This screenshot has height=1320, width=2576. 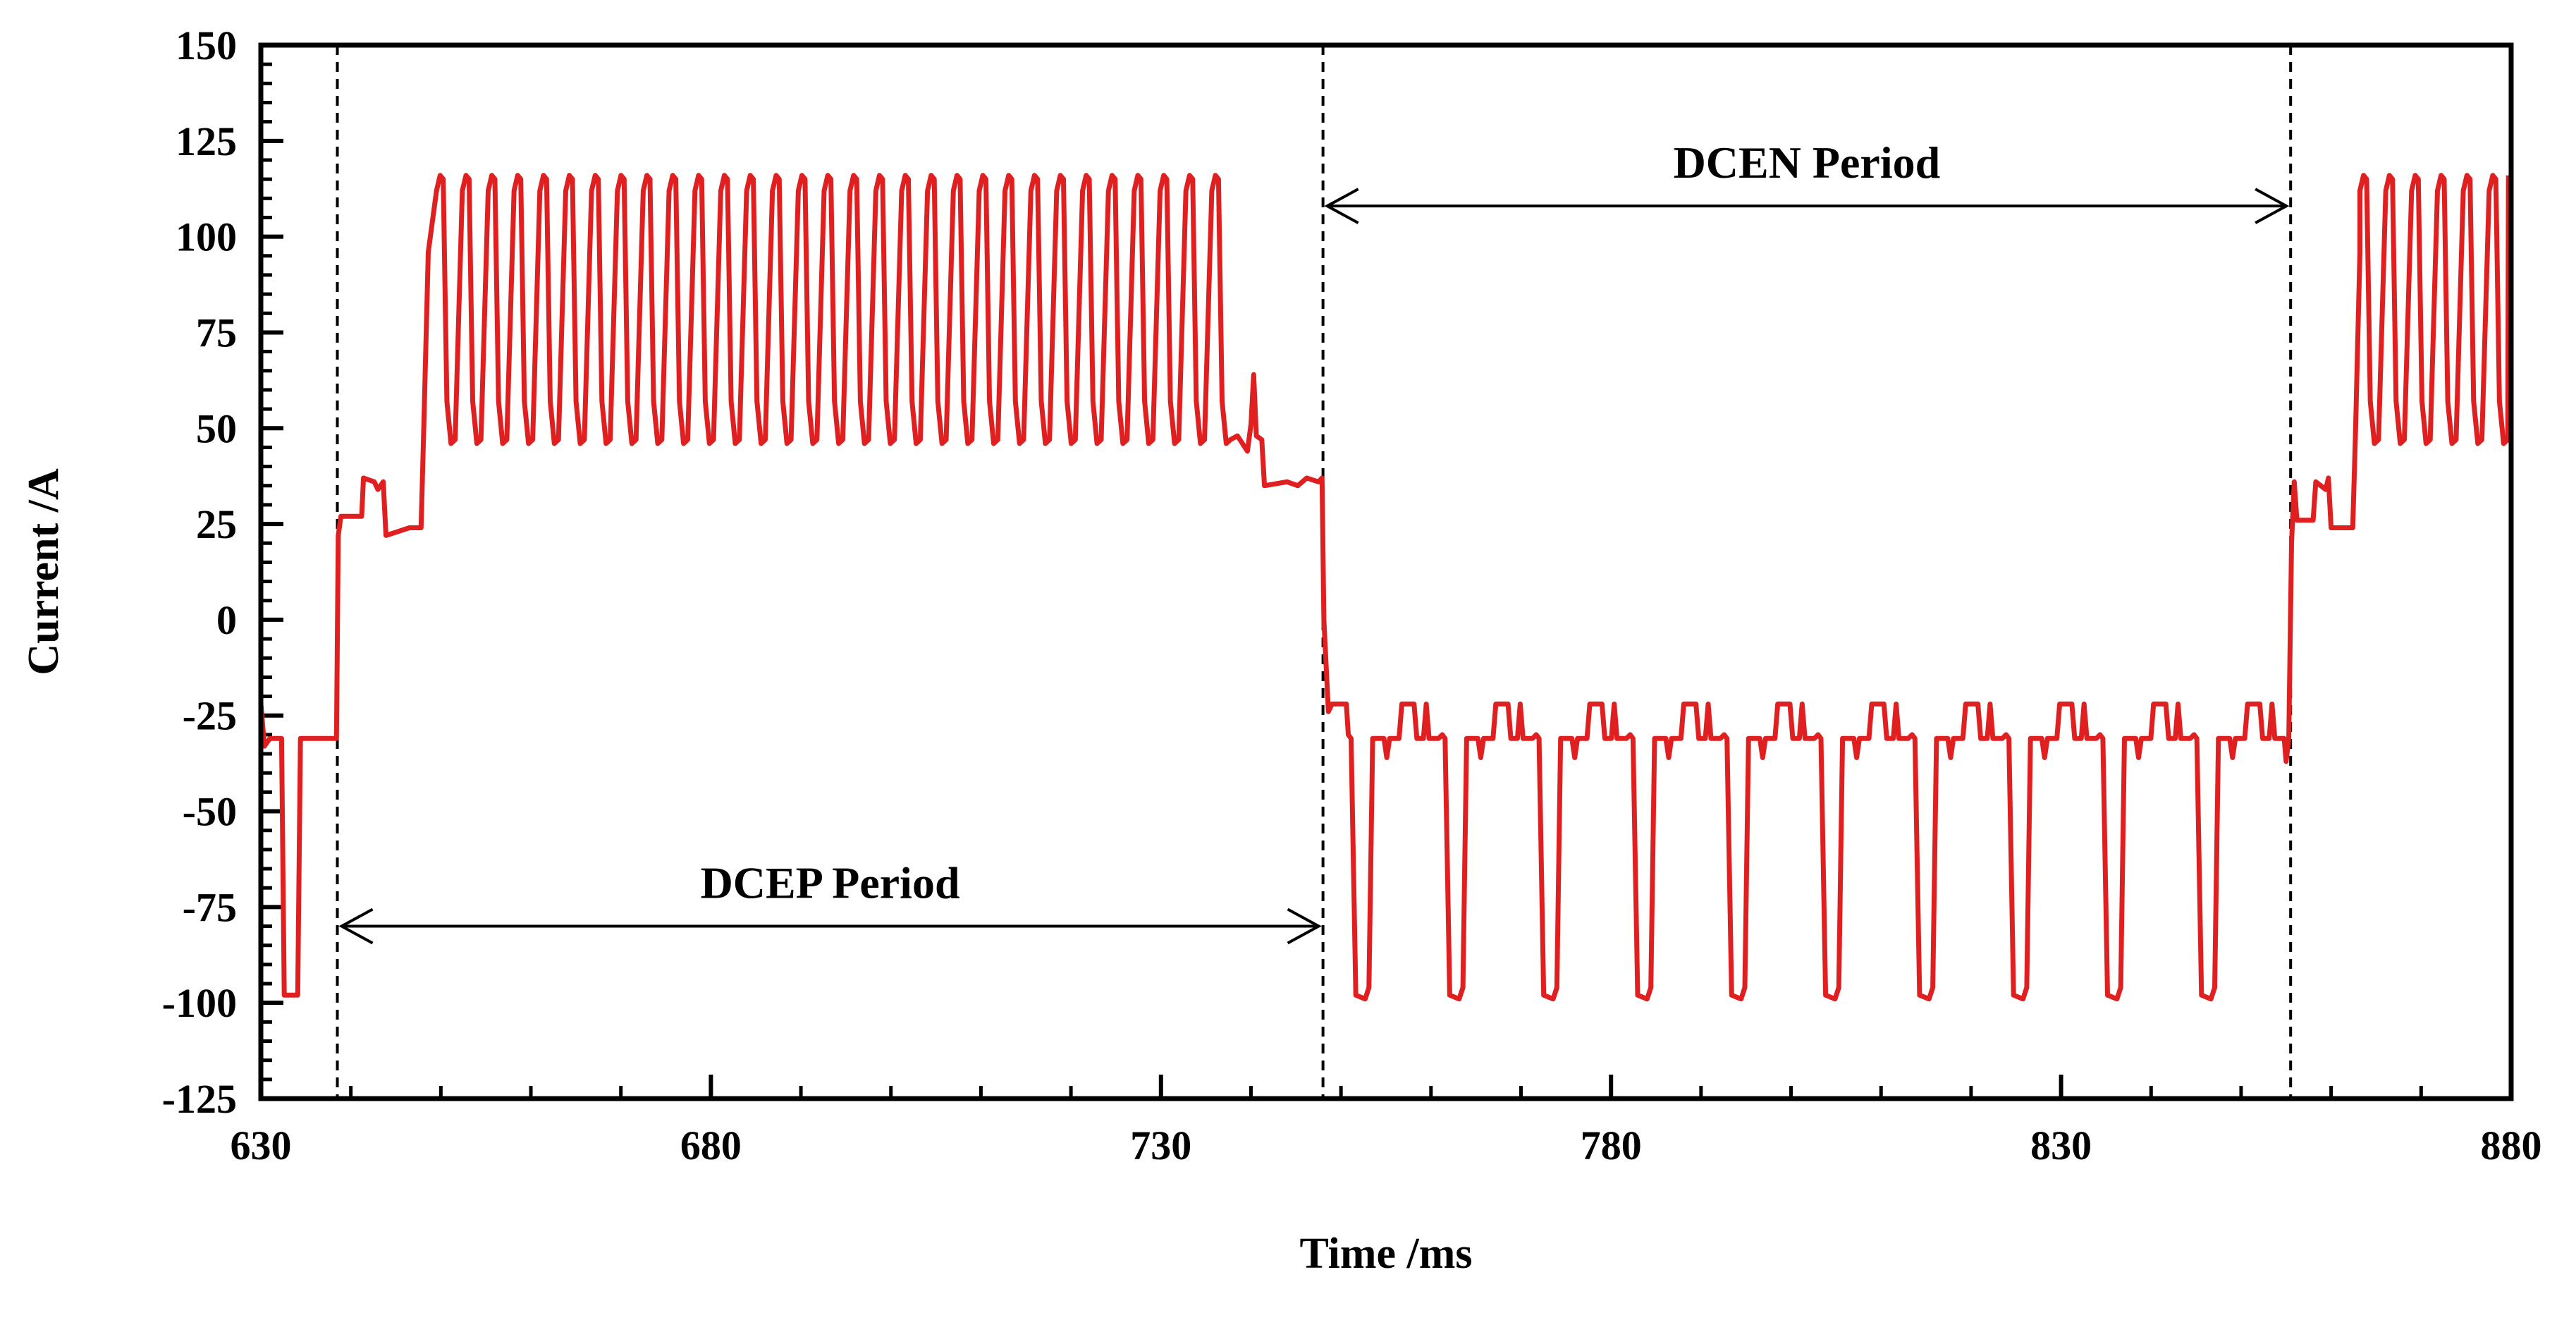 What do you see at coordinates (44, 572) in the screenshot?
I see `y-axis-title: Current /A` at bounding box center [44, 572].